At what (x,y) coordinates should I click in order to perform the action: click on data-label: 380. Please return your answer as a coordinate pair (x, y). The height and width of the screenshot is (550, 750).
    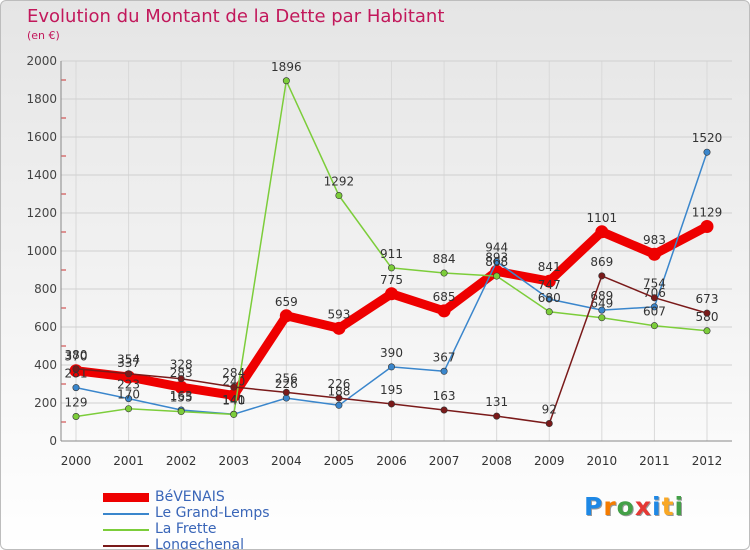
    Looking at the image, I should click on (76, 355).